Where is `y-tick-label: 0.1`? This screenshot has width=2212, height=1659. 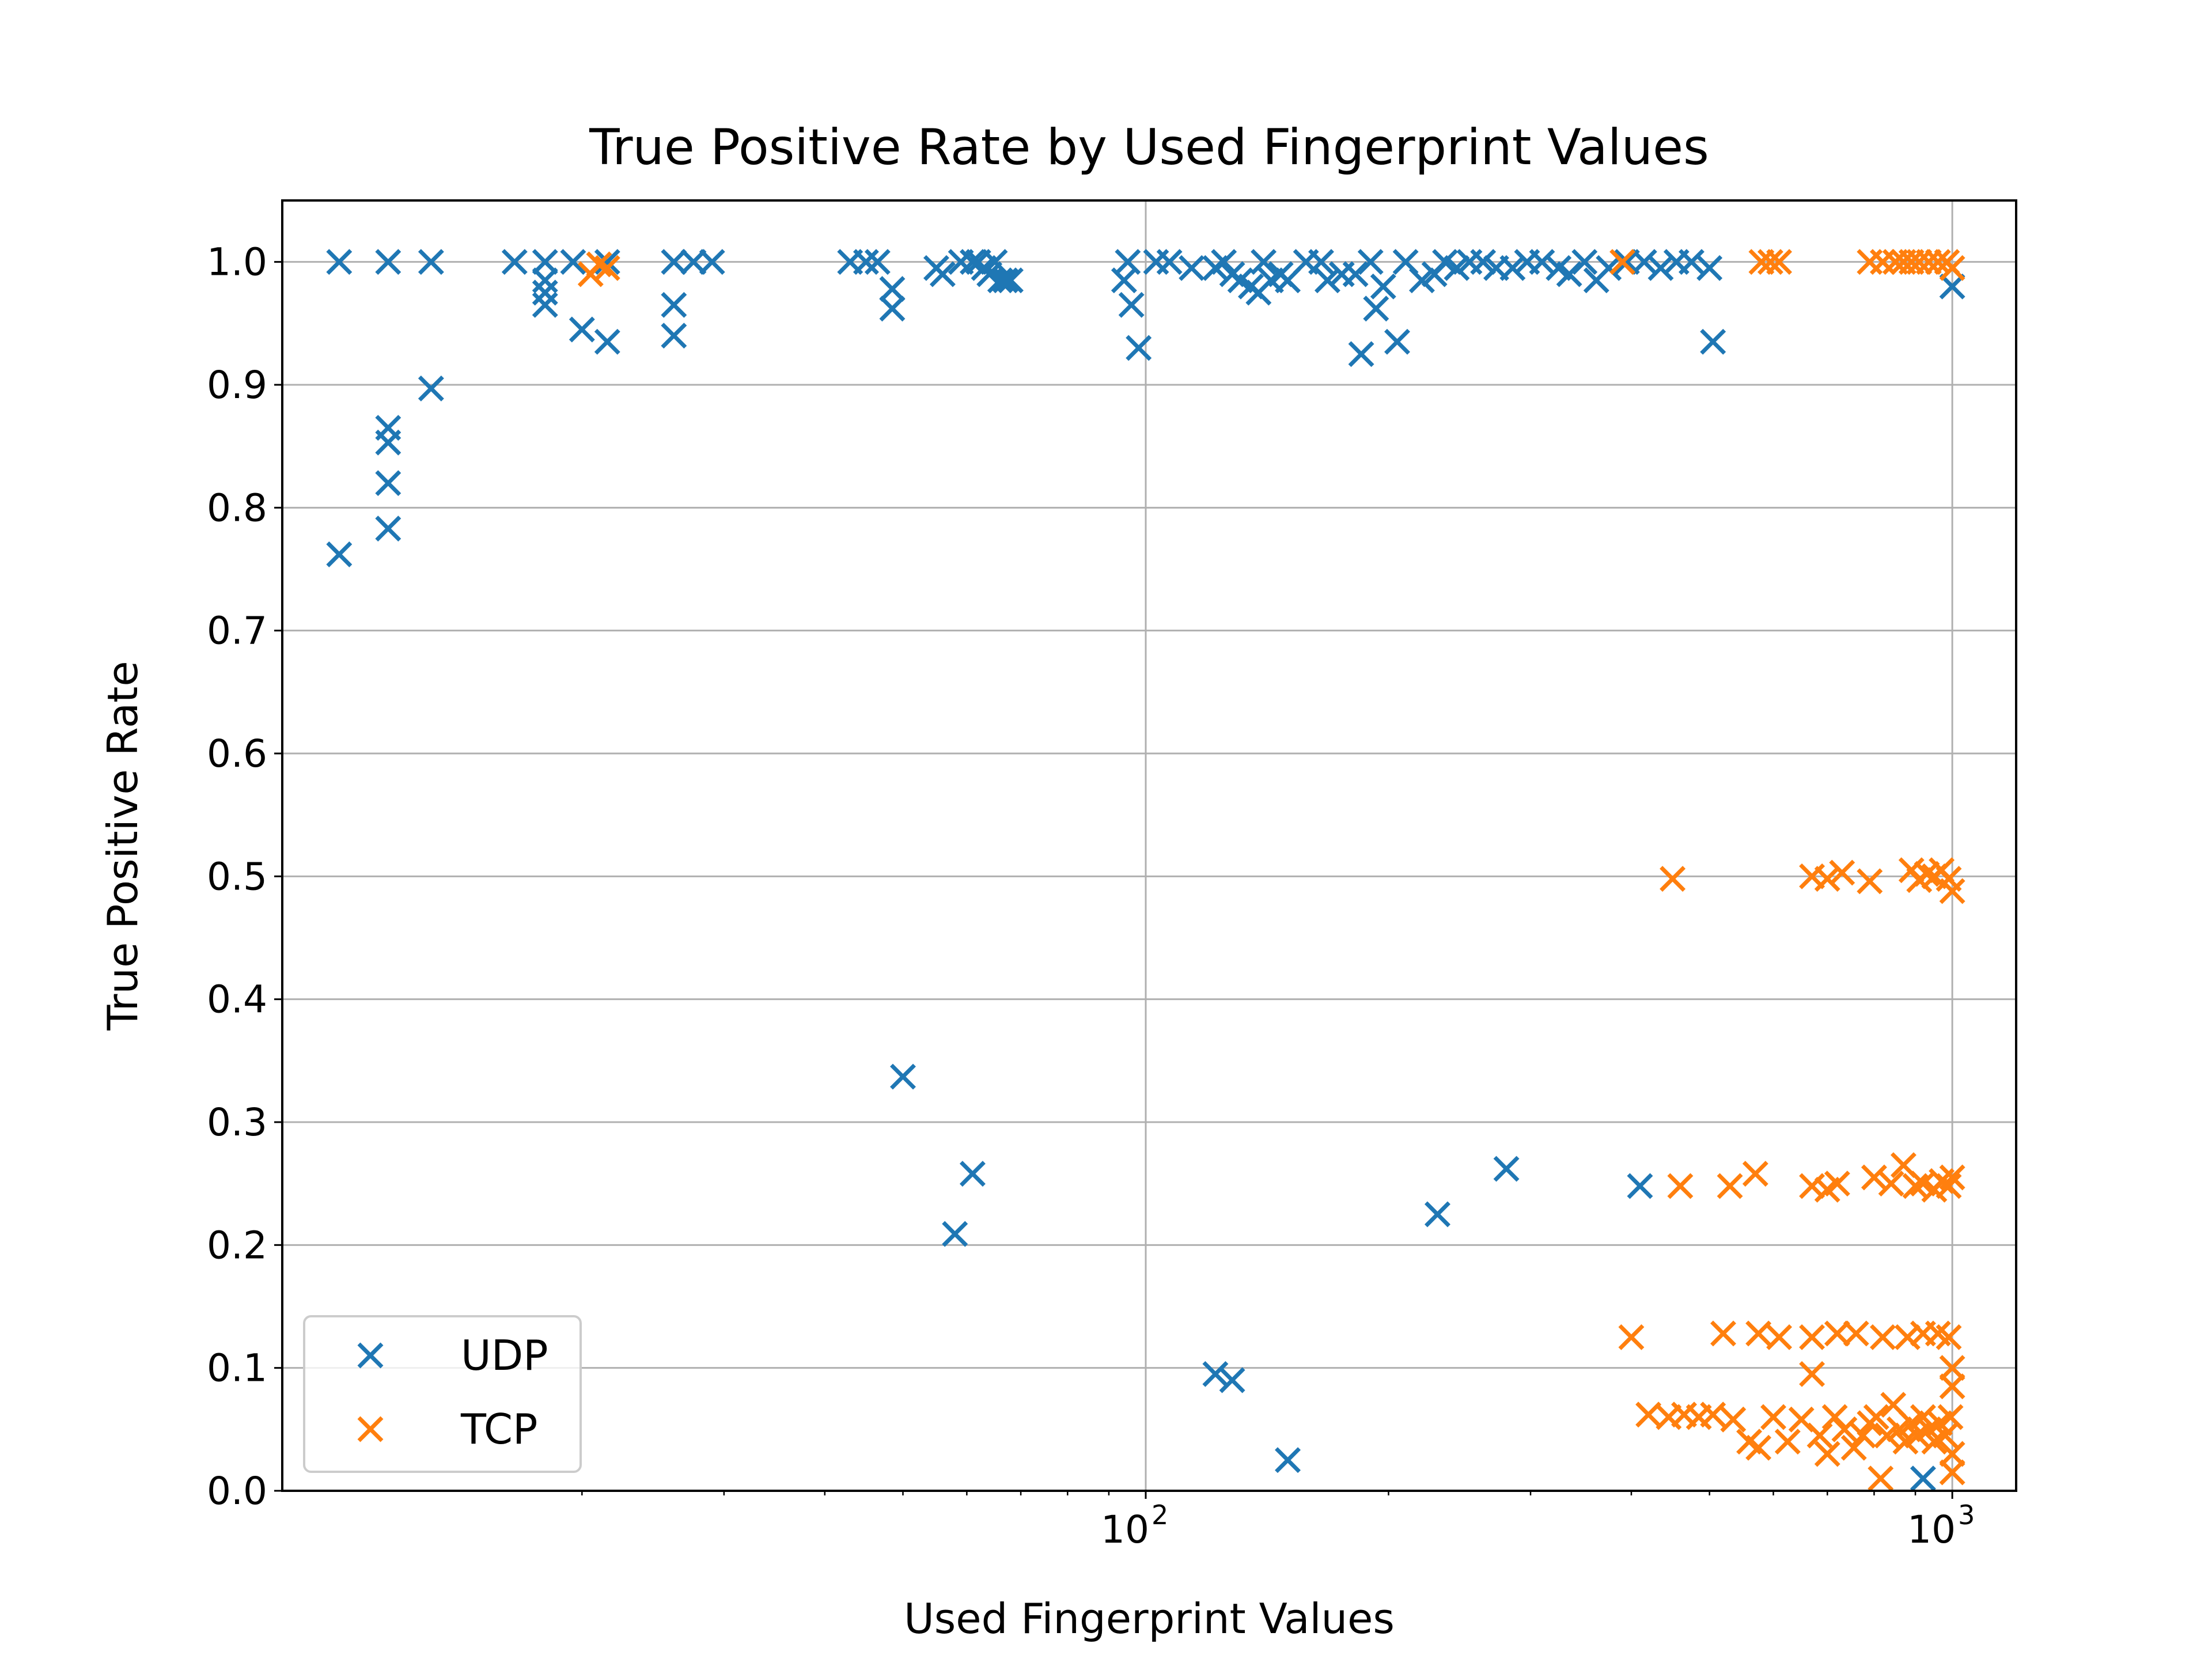
y-tick-label: 0.1 is located at coordinates (237, 1368).